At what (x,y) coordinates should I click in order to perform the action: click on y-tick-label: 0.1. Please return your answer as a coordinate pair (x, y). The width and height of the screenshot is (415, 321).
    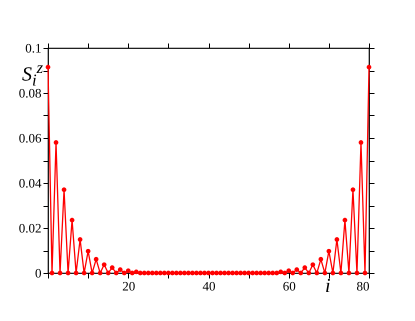
    Looking at the image, I should click on (33, 48).